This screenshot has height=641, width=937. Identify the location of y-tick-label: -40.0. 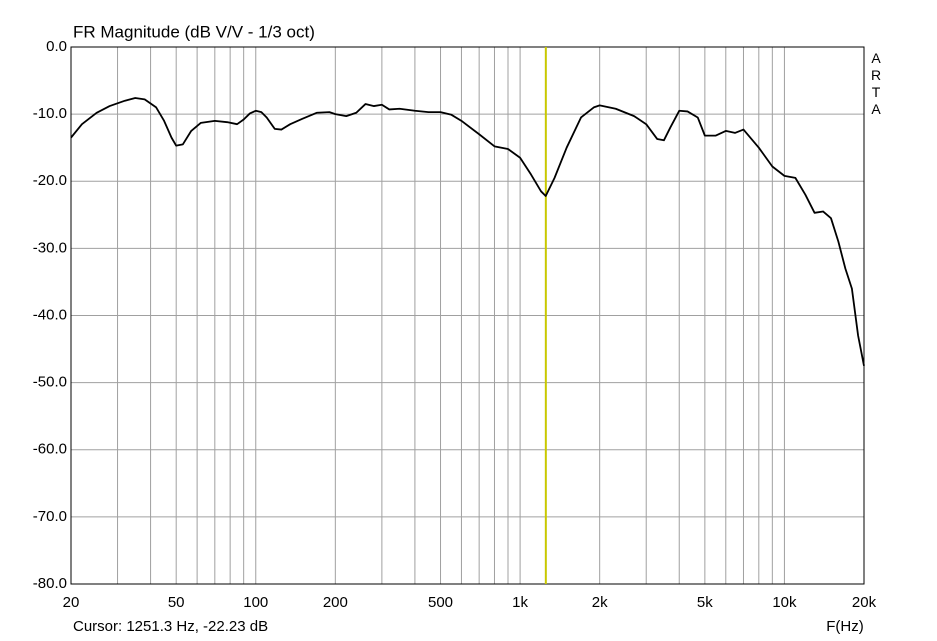
(50, 314).